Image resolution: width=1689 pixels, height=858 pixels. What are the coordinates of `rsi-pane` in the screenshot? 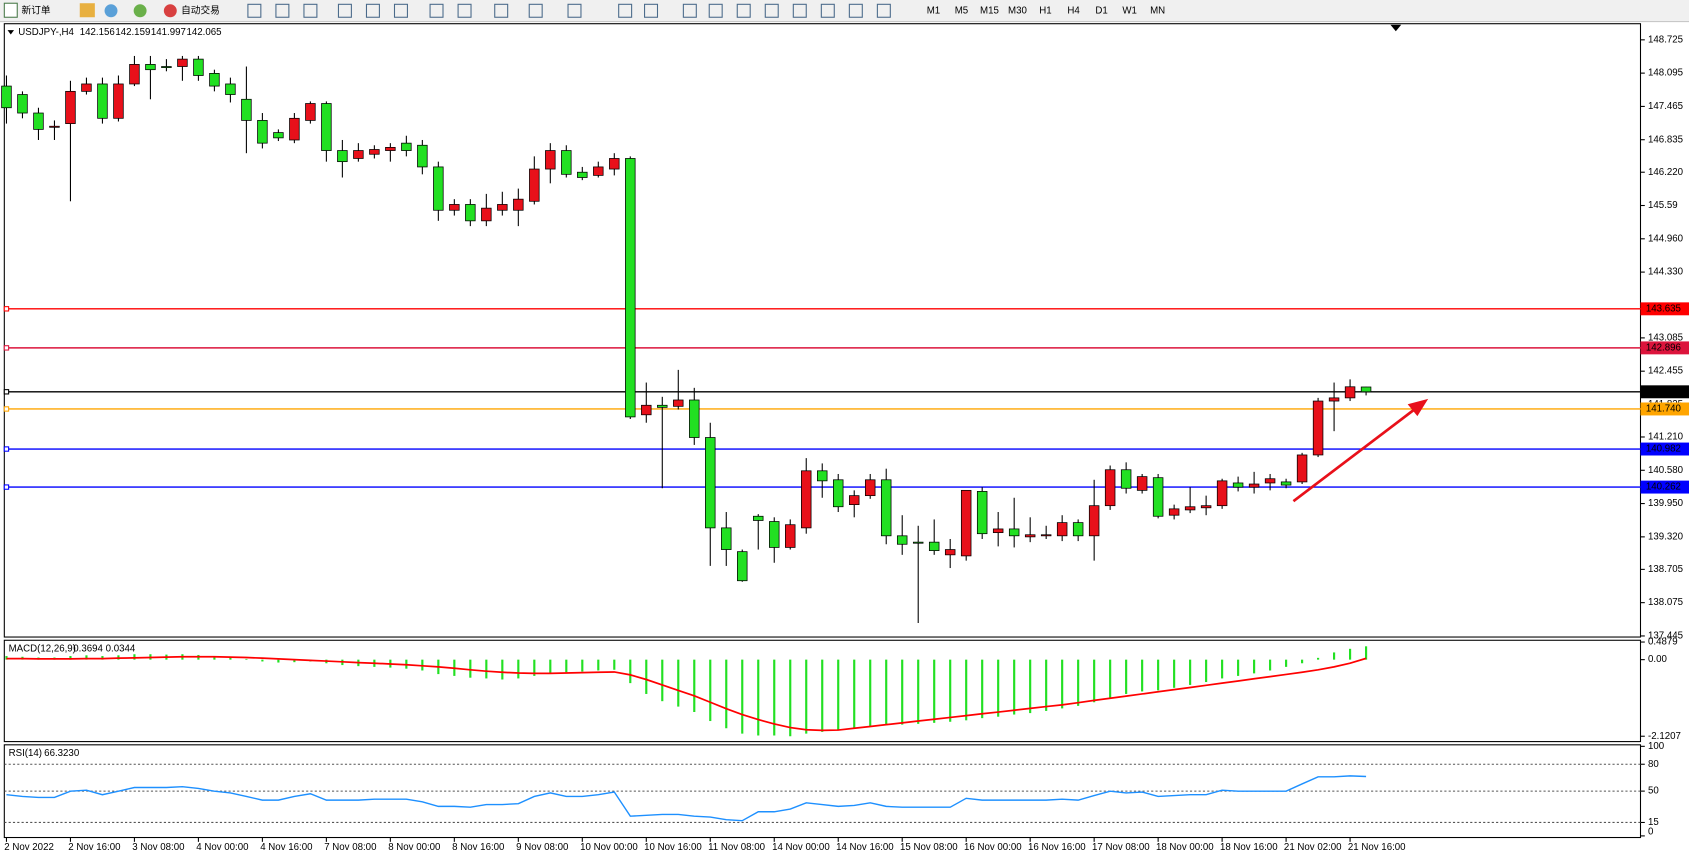 It's located at (822, 791).